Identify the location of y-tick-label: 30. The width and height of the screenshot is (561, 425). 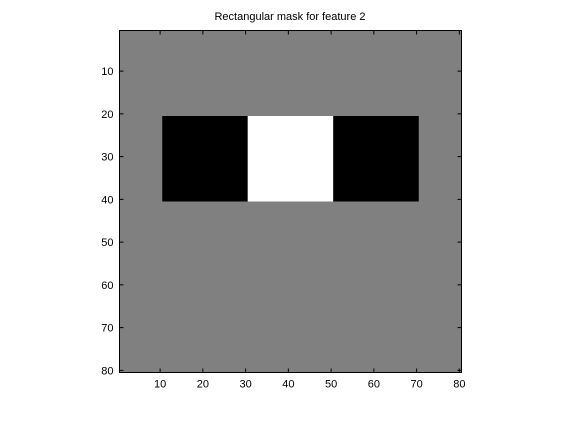
(107, 158).